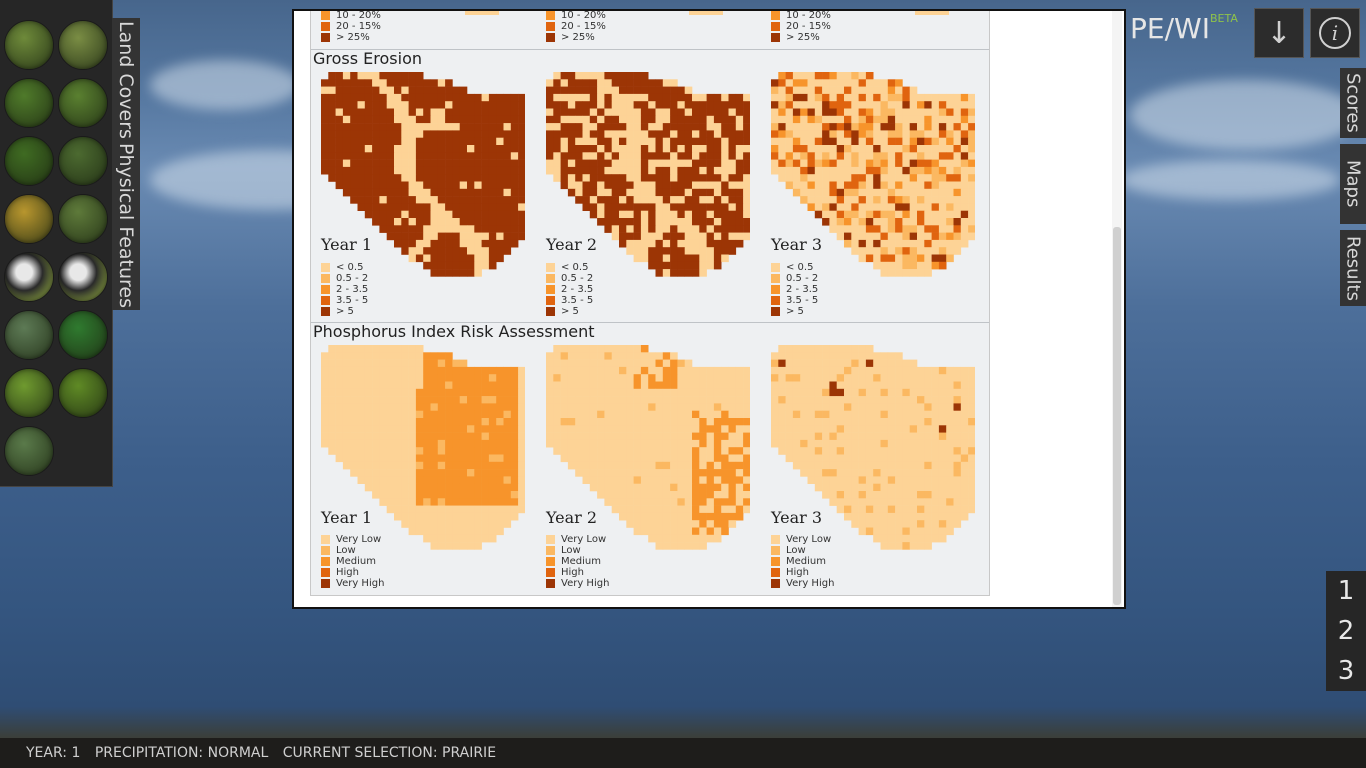  Describe the element at coordinates (29, 451) in the screenshot. I see `shrub-icon` at that location.